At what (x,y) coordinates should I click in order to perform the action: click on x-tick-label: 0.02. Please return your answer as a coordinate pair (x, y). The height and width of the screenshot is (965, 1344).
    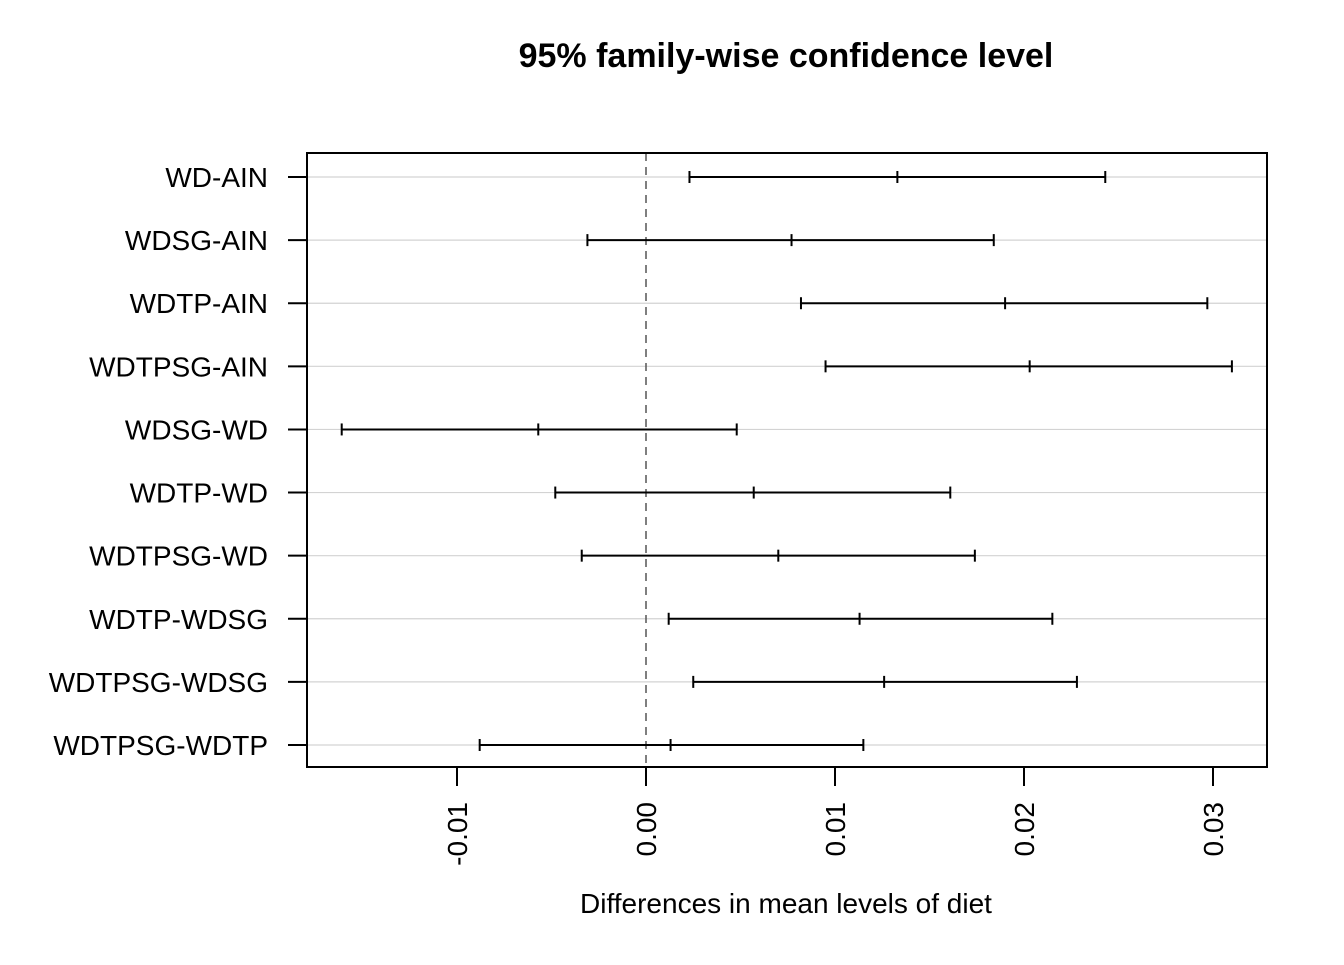
    Looking at the image, I should click on (1024, 829).